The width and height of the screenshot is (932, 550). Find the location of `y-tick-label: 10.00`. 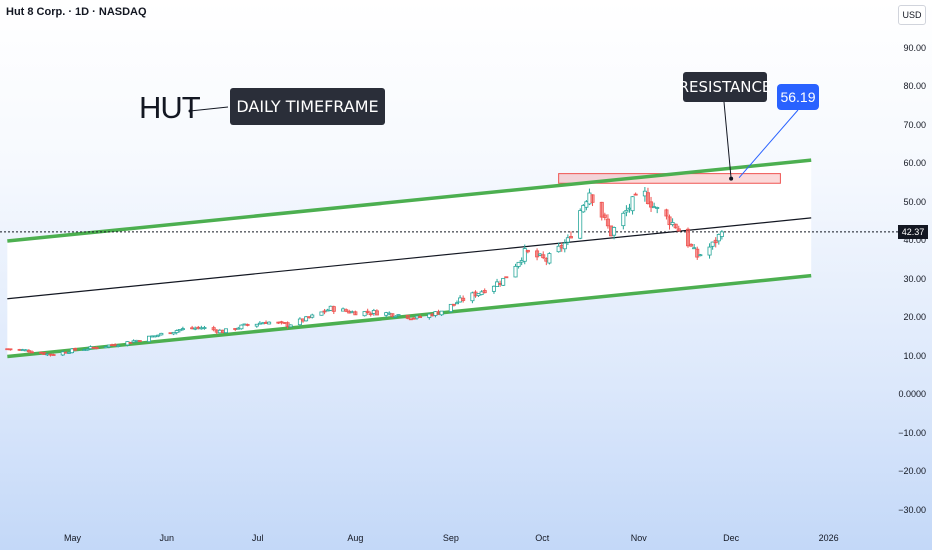

y-tick-label: 10.00 is located at coordinates (914, 355).